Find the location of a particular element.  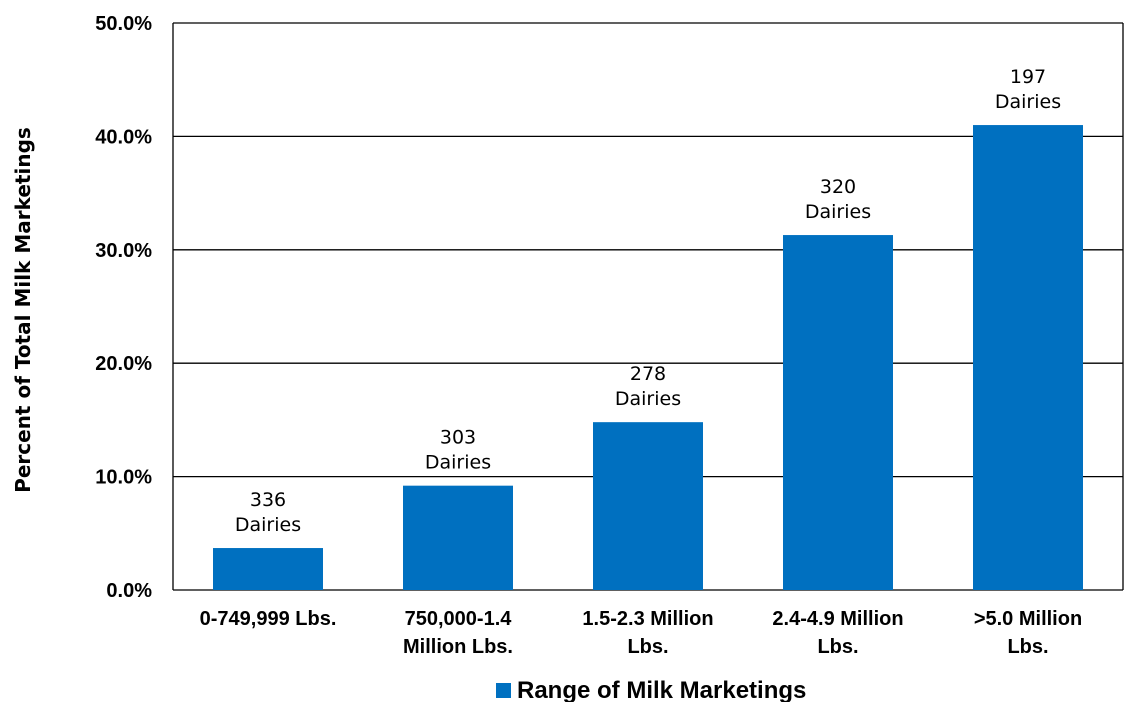

x-category-label: 0-749,999 Lbs. is located at coordinates (268, 619).